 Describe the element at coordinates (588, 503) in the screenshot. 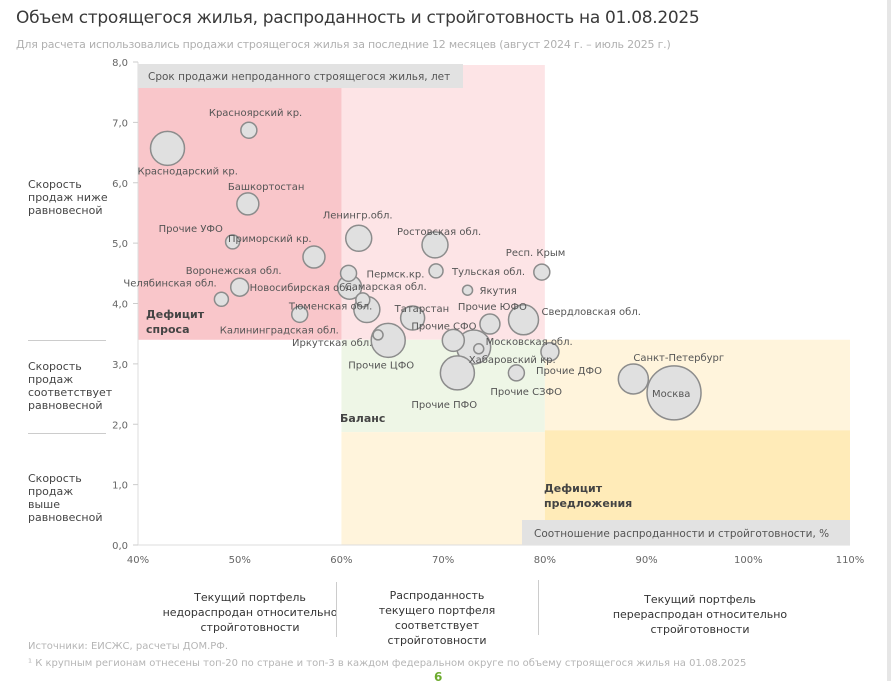

I see `zone-label: предложения` at that location.